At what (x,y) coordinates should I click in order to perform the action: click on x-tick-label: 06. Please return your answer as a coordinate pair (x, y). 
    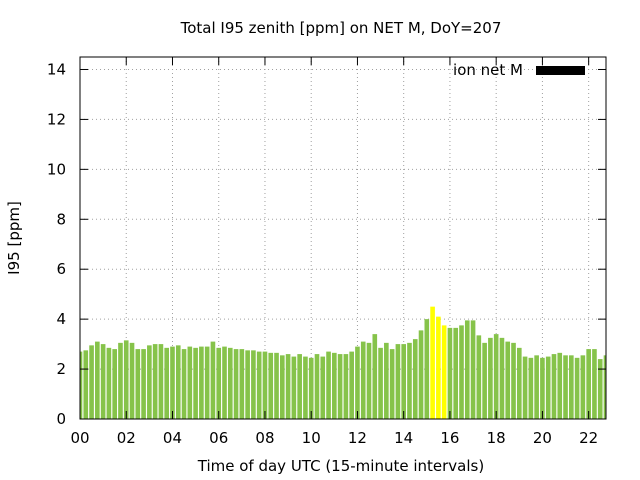
    Looking at the image, I should click on (218, 438).